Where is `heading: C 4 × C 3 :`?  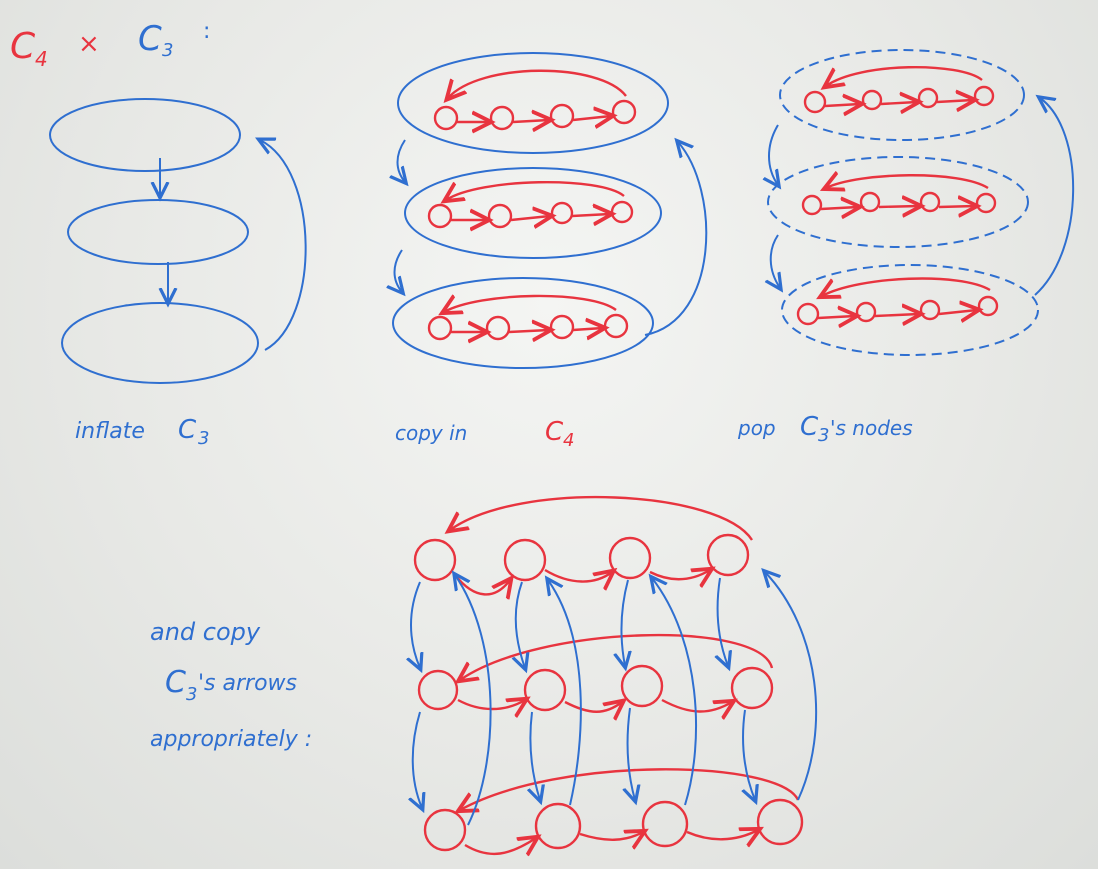 heading: C 4 × C 3 : is located at coordinates (110, 45).